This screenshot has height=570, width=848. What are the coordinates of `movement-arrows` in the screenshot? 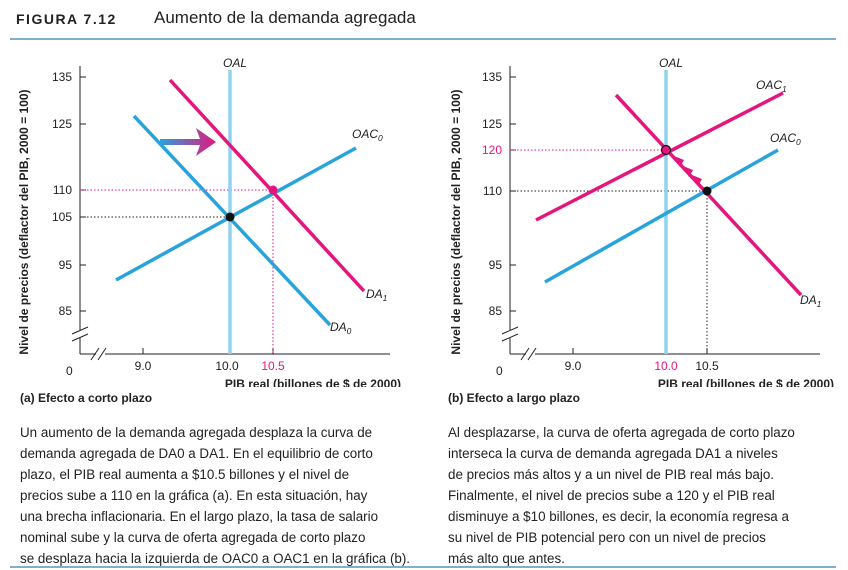 It's located at (688, 171).